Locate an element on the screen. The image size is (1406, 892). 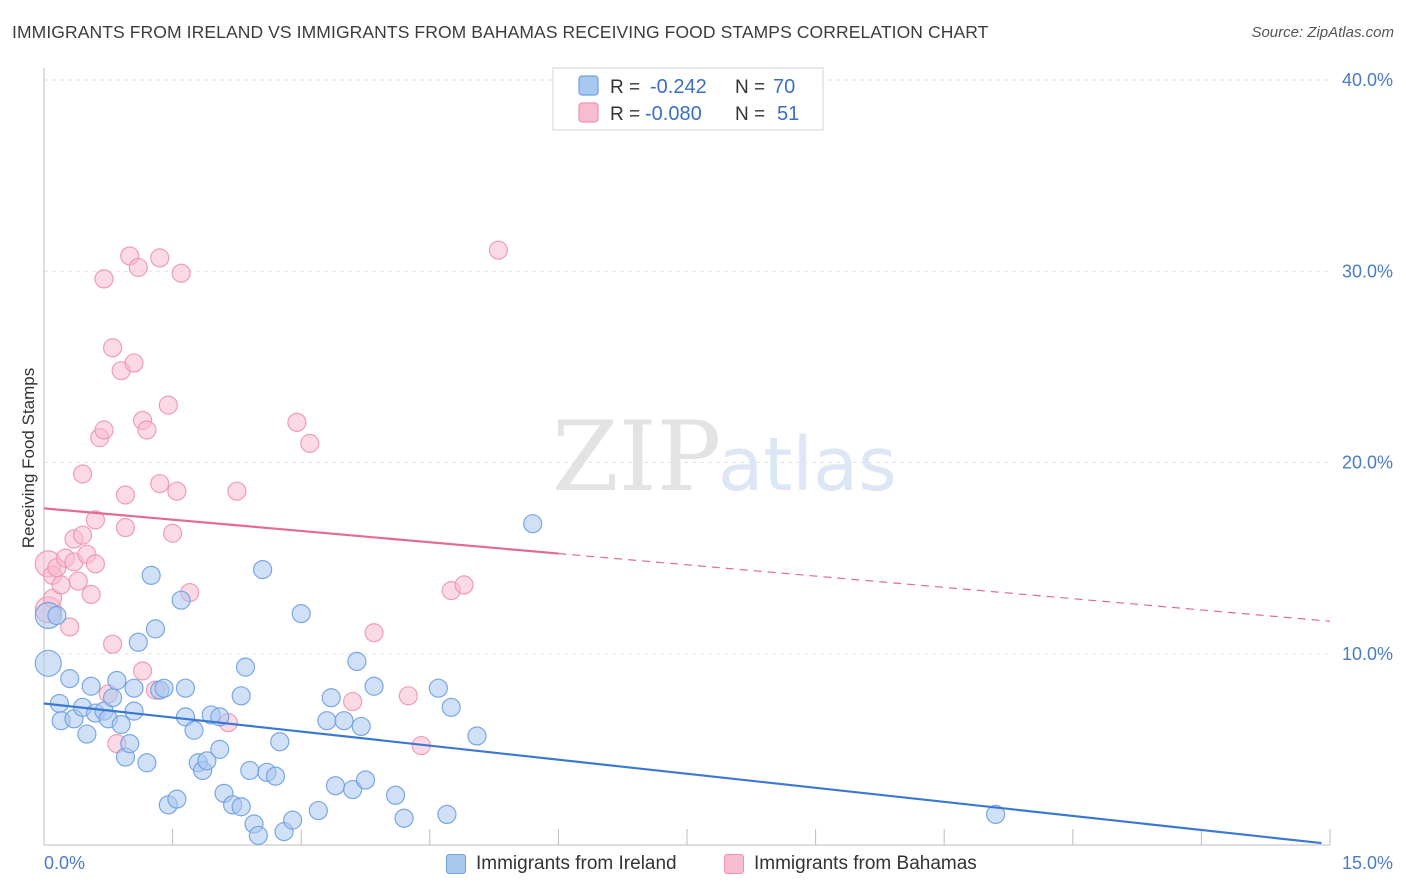
bahamas-trend-line is located at coordinates (301, 531).